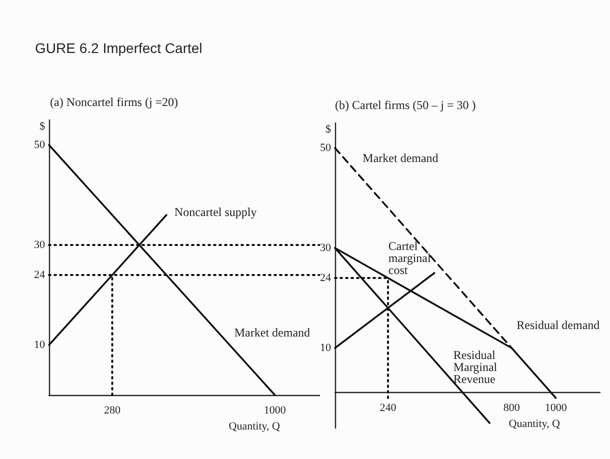  I want to click on series-label: Residual demand, so click(558, 325).